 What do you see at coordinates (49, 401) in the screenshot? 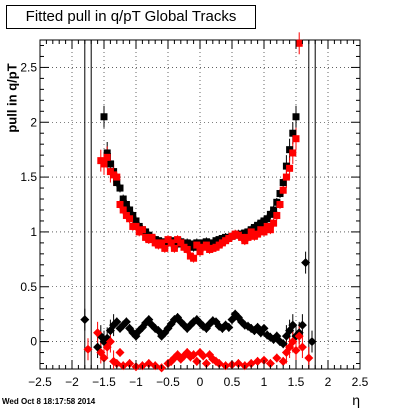
I see `datestamp: Wed Oct 8 18:17:58 2014` at bounding box center [49, 401].